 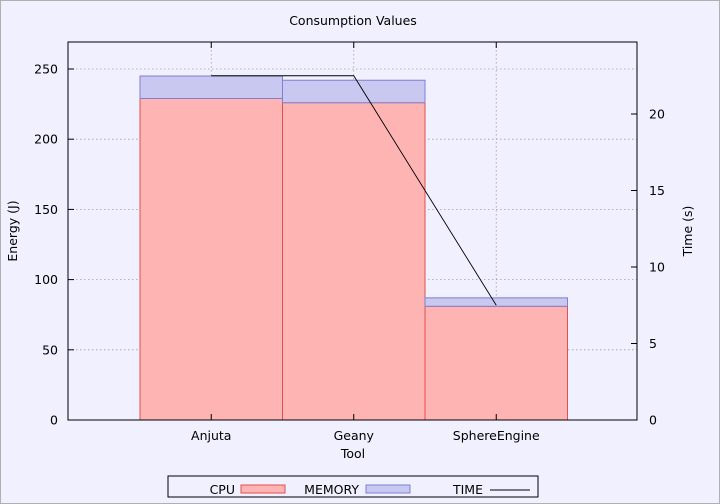 I want to click on y-tick-label-200: 200, so click(x=46, y=139).